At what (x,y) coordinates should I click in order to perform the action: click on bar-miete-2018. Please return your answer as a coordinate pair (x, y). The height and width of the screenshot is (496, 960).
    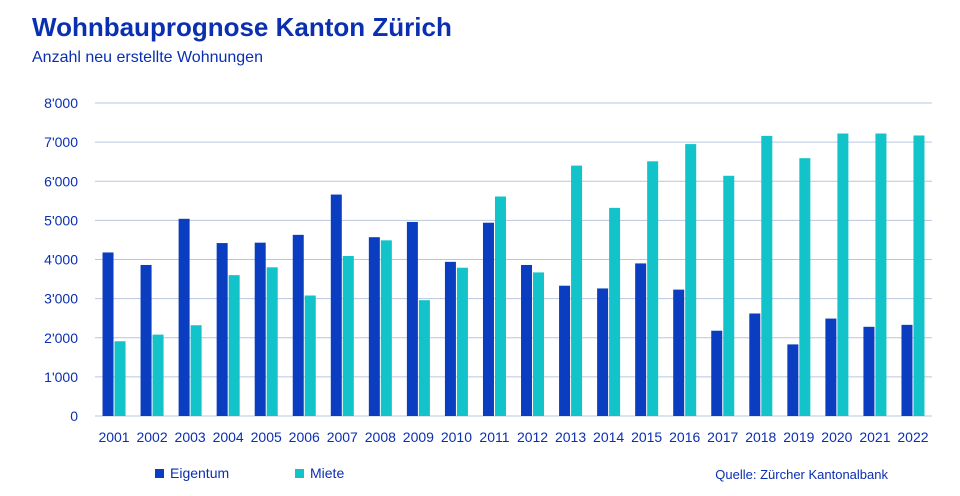
    Looking at the image, I should click on (767, 276).